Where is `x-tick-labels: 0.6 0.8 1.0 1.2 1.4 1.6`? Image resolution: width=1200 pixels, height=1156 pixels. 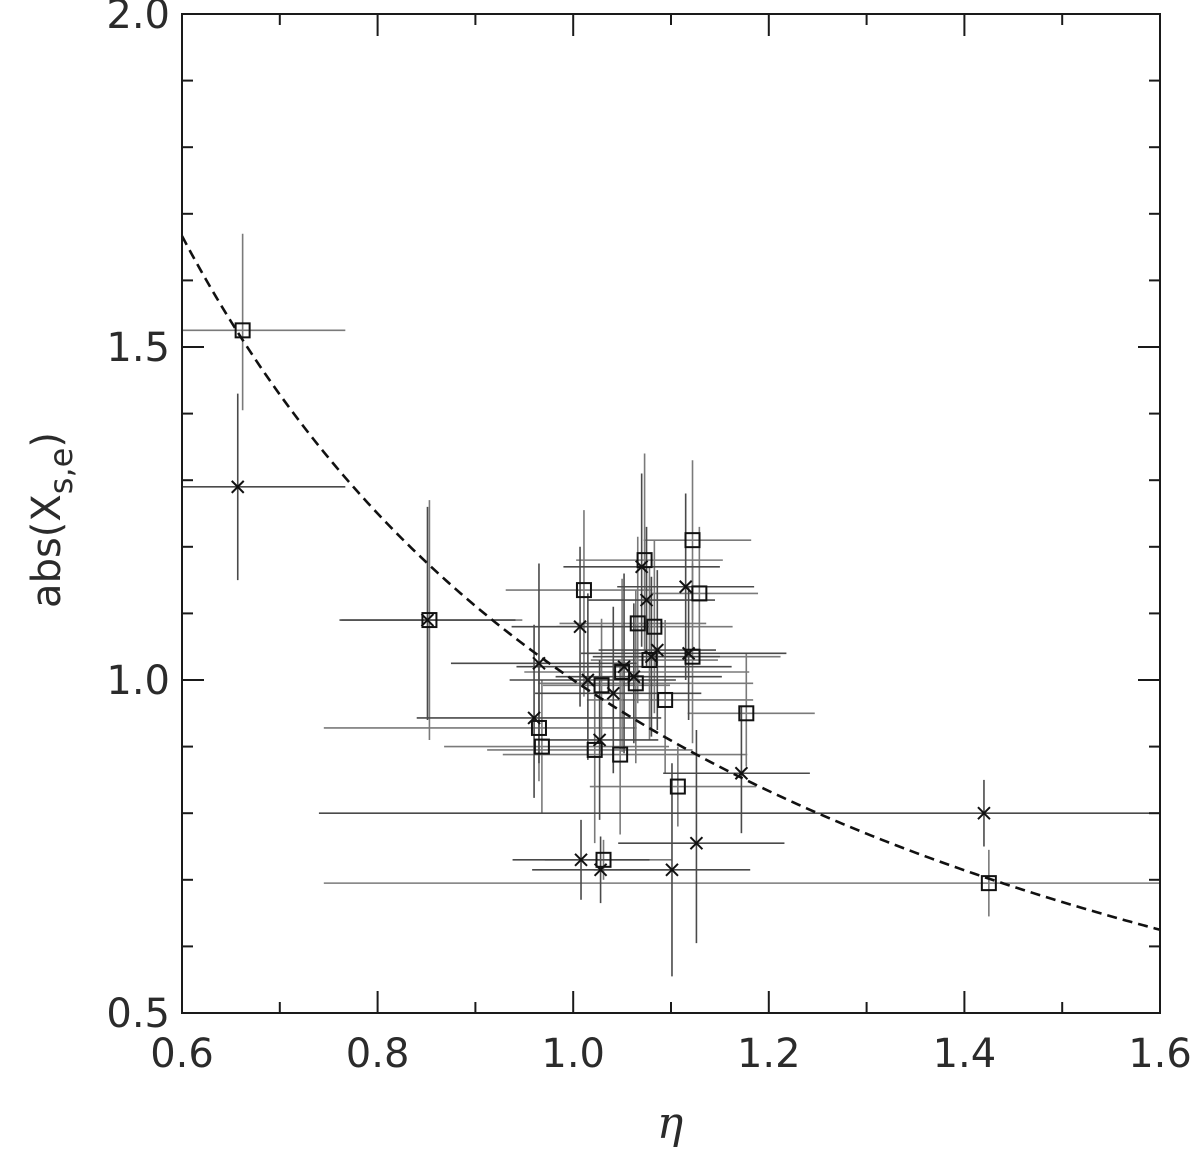
x-tick-labels: 0.6 0.8 1.0 1.2 1.4 1.6 is located at coordinates (671, 1054).